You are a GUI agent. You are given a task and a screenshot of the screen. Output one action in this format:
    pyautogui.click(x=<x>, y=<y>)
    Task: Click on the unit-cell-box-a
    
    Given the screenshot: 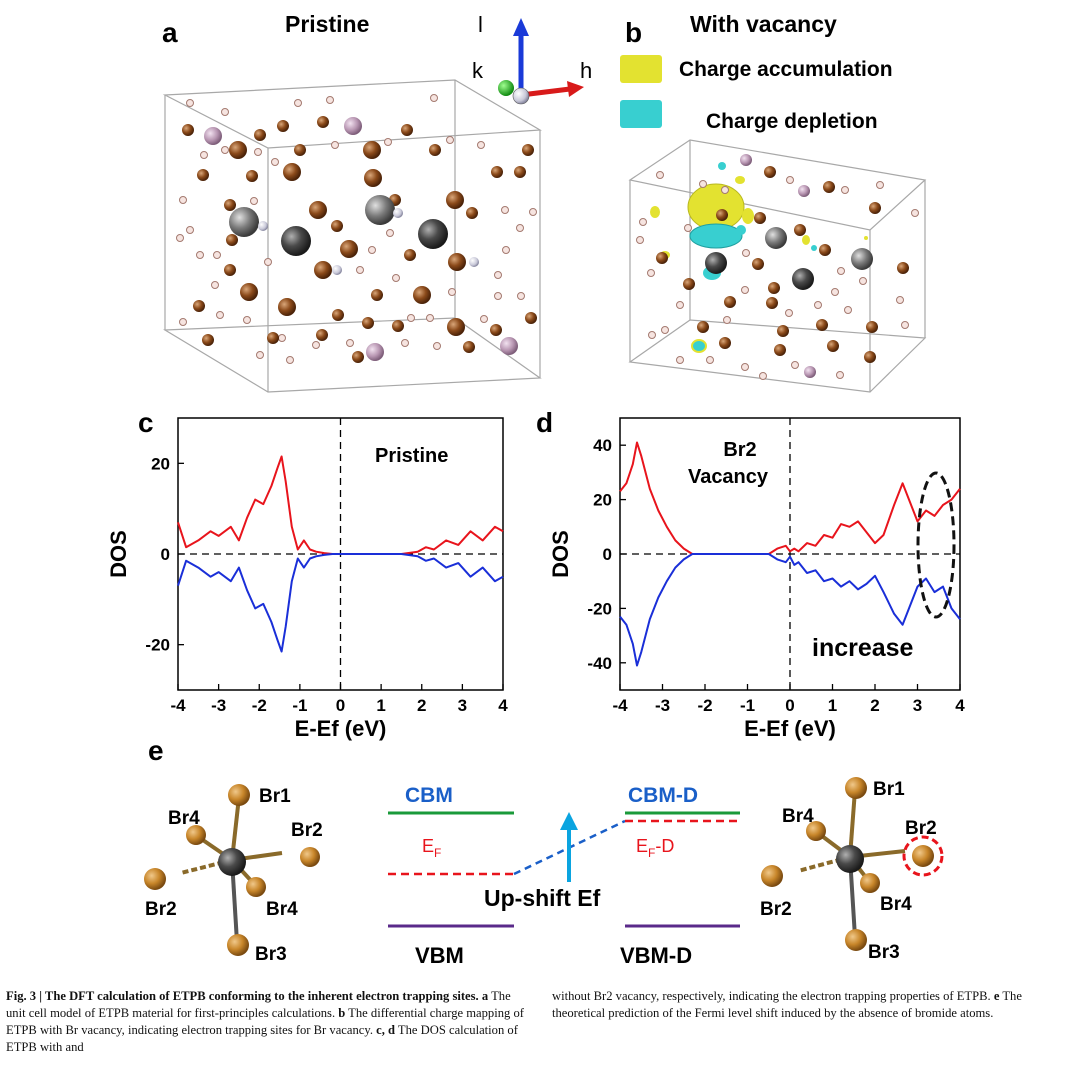 What is the action you would take?
    pyautogui.click(x=352, y=236)
    